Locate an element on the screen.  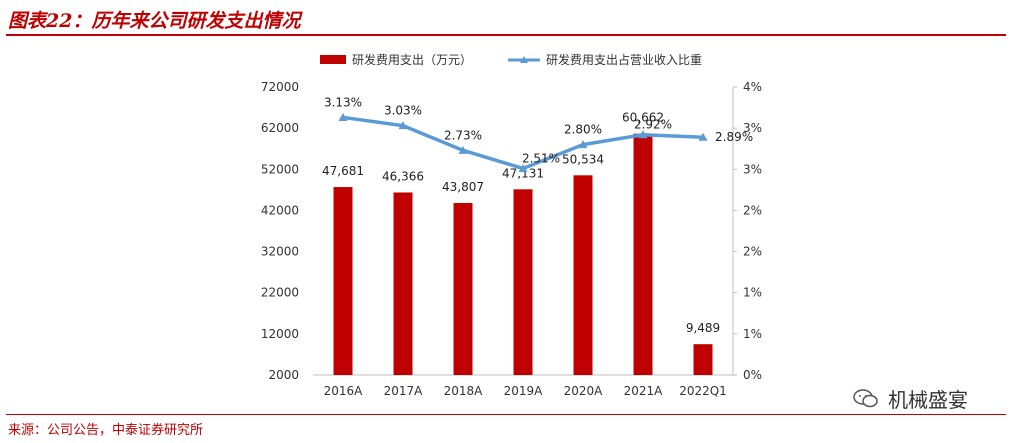
ratio-value-label: 2.51% is located at coordinates (541, 158).